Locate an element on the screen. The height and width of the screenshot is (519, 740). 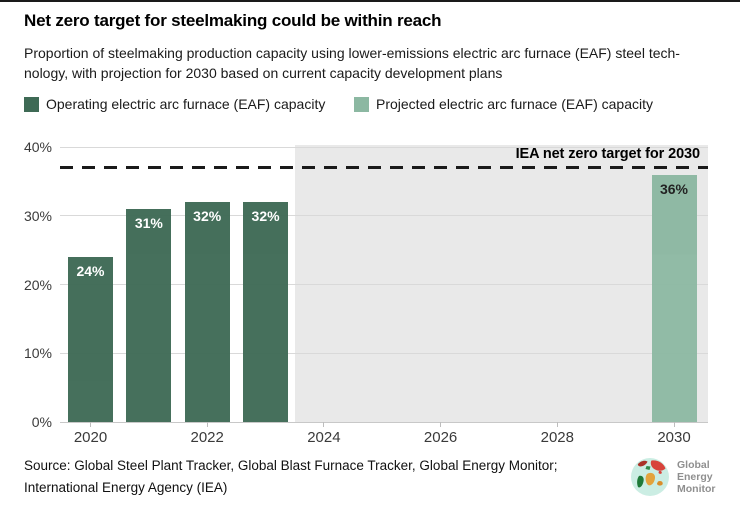
x-axis-label: 2030 is located at coordinates (674, 437).